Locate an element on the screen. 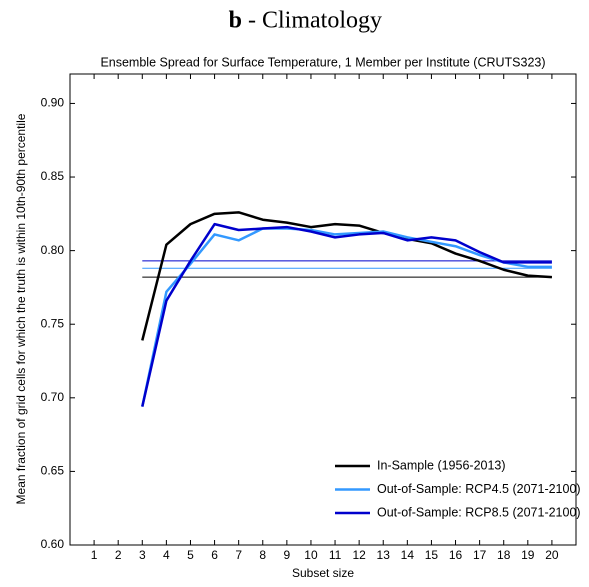  x-tick-label: 4 is located at coordinates (166, 555).